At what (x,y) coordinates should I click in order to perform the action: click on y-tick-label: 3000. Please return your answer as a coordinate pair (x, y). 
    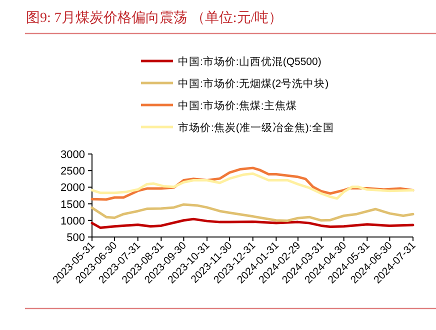
    Looking at the image, I should click on (72, 155).